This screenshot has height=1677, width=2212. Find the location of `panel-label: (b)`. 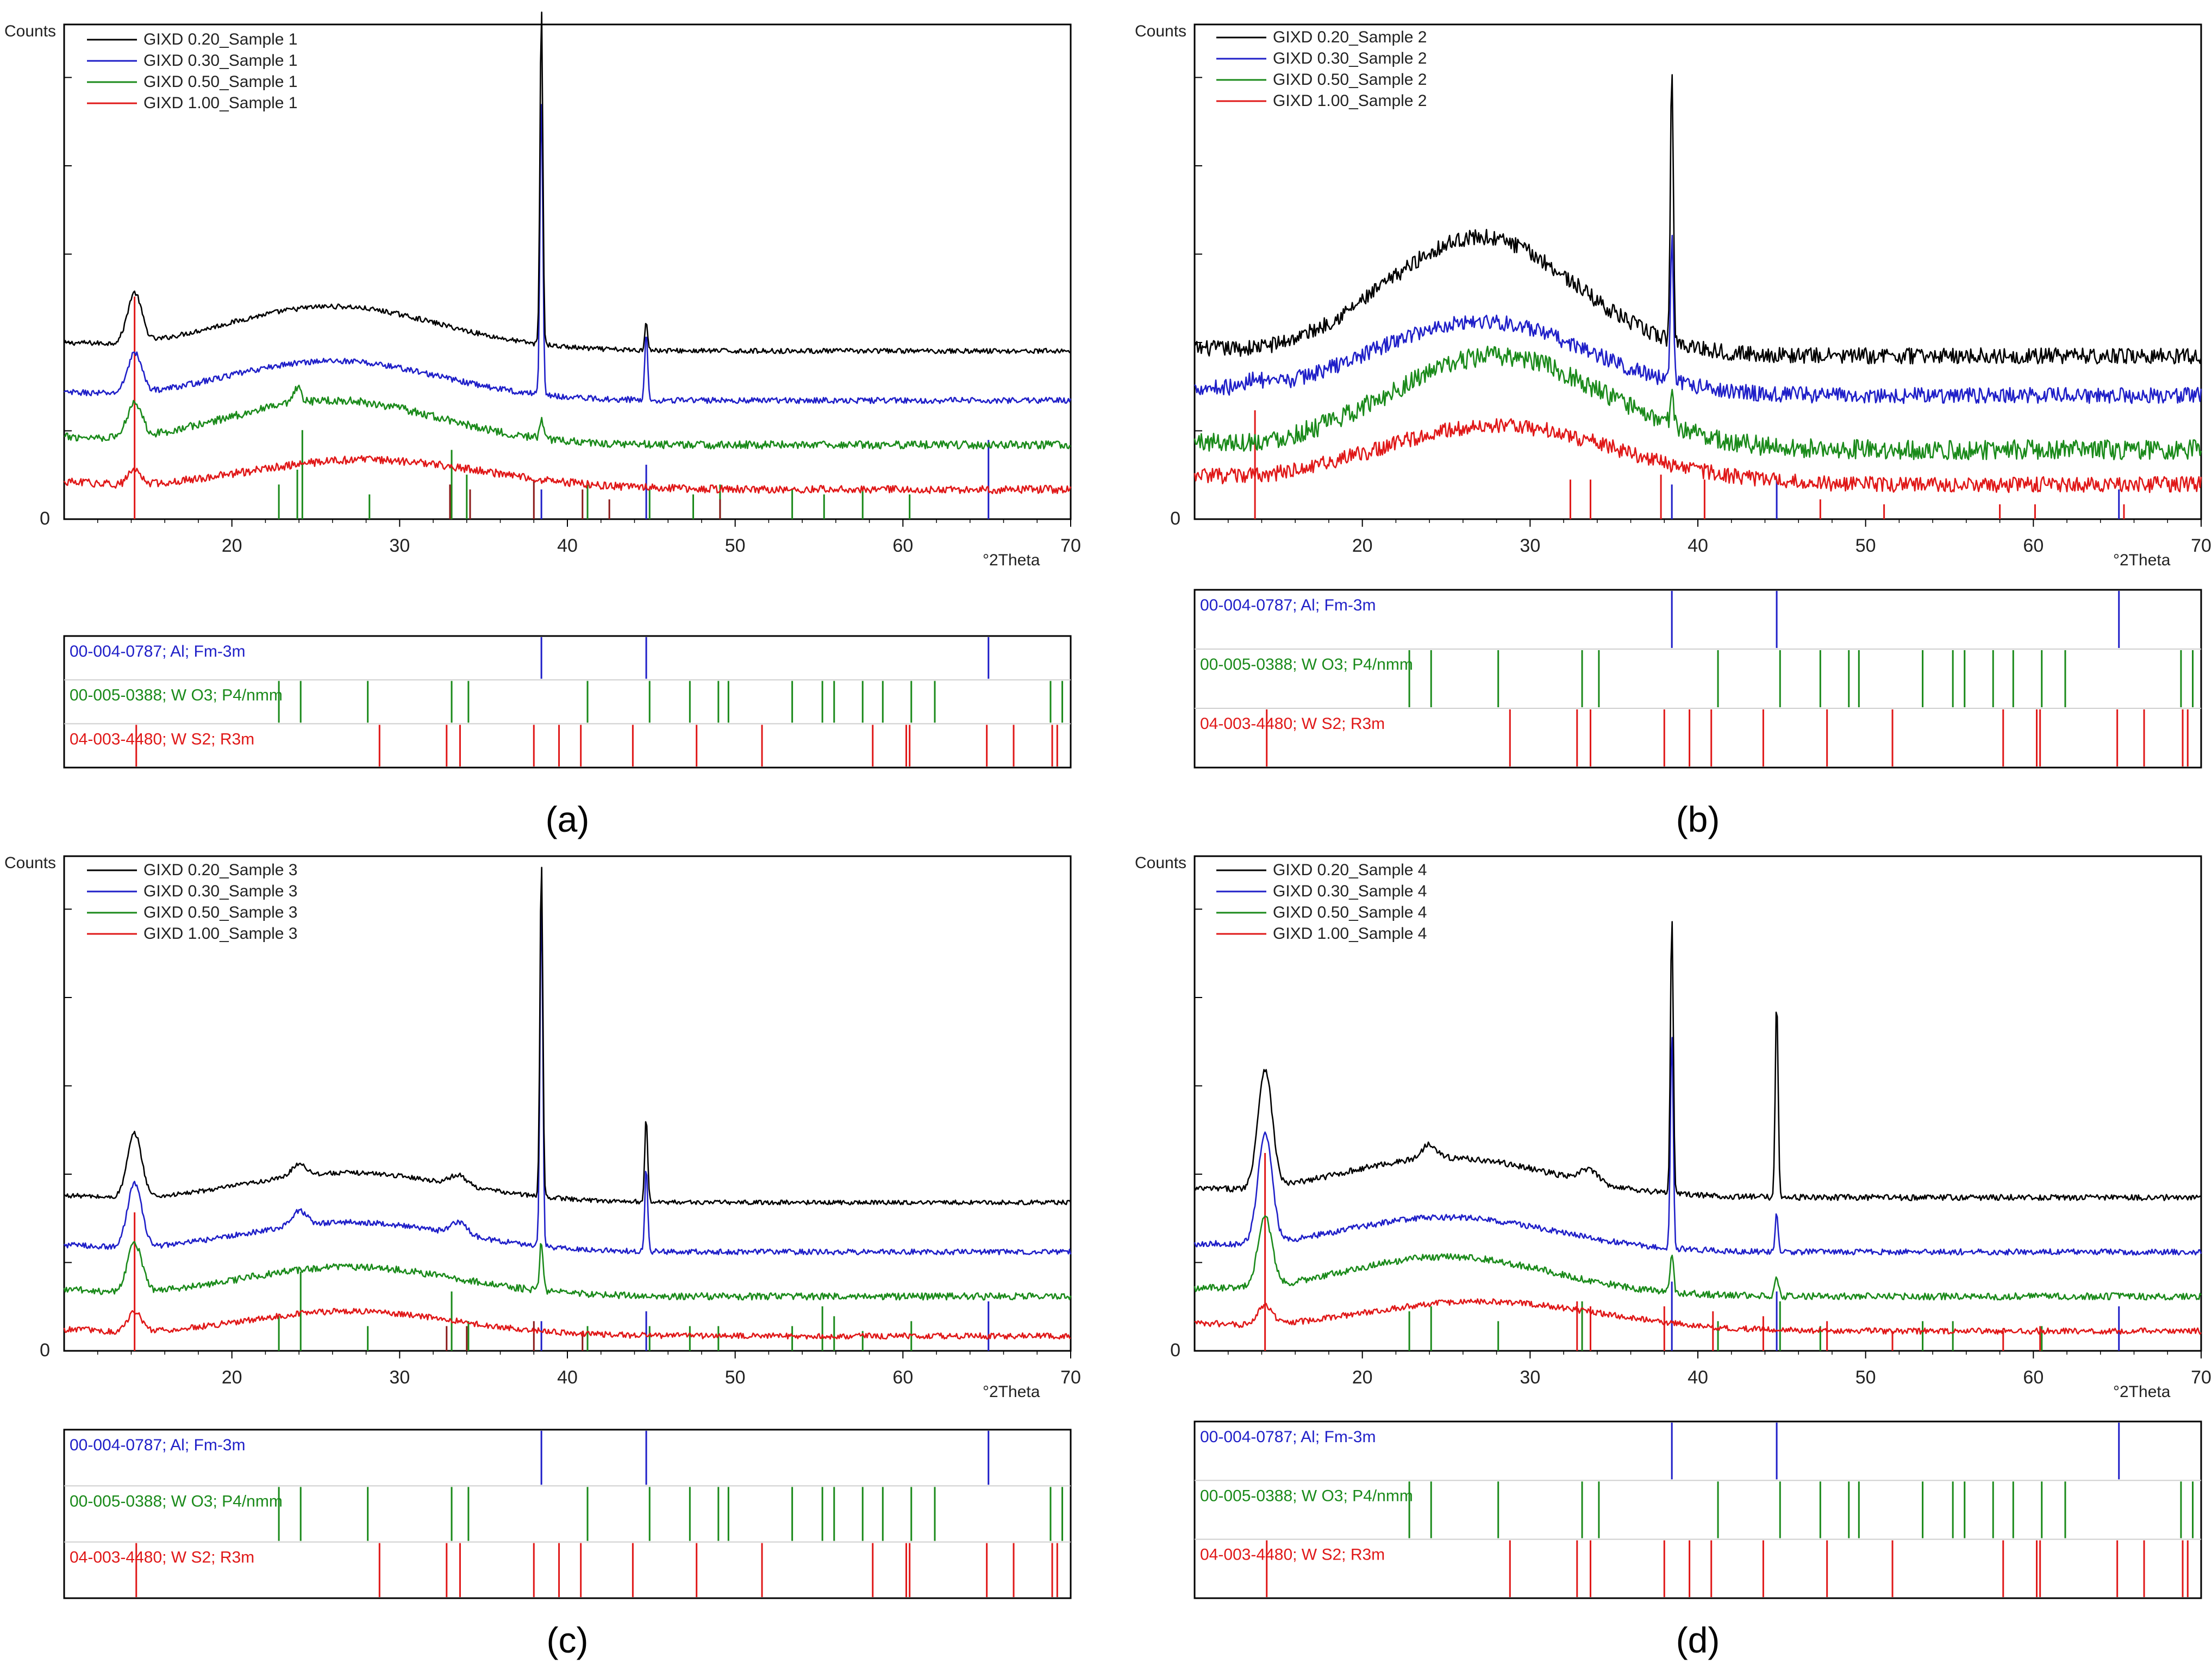

panel-label: (b) is located at coordinates (1698, 819).